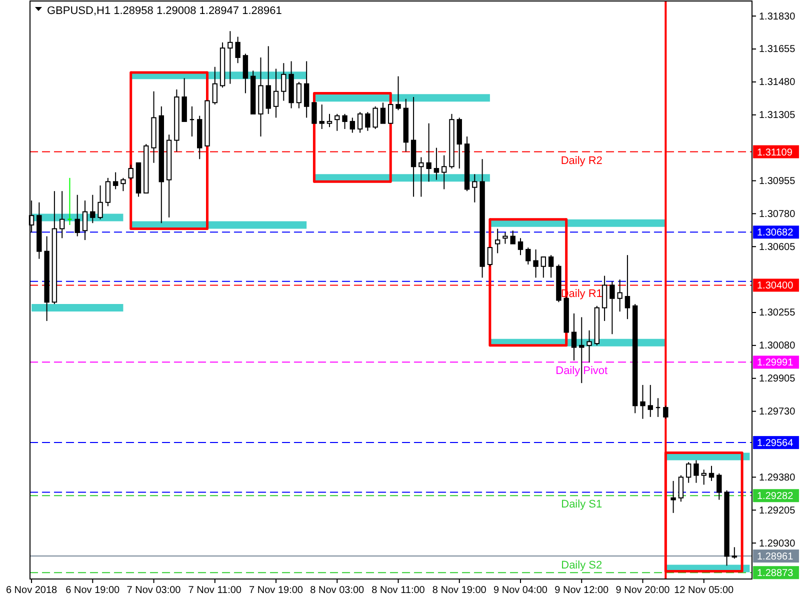 This screenshot has height=600, width=800. What do you see at coordinates (775, 152) in the screenshot?
I see `ref-line-label: 1.31109` at bounding box center [775, 152].